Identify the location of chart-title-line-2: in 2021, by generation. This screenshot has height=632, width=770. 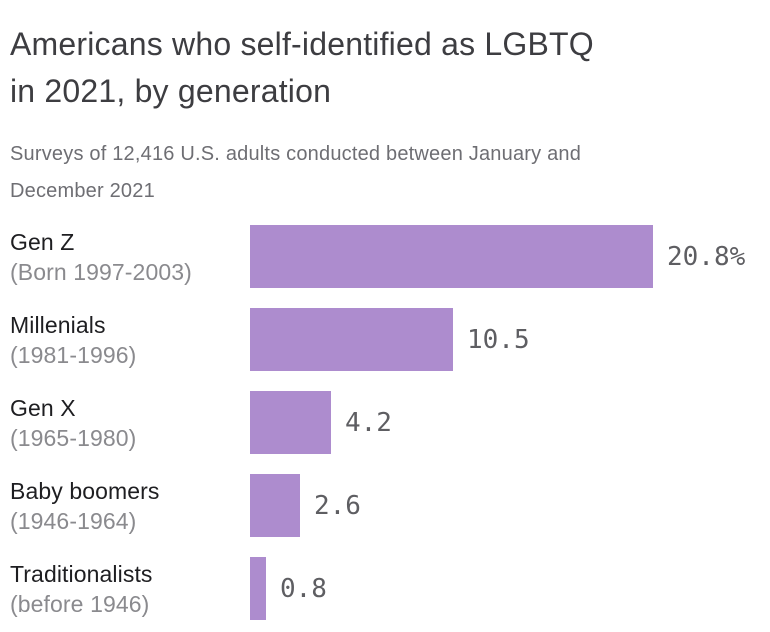
(171, 91).